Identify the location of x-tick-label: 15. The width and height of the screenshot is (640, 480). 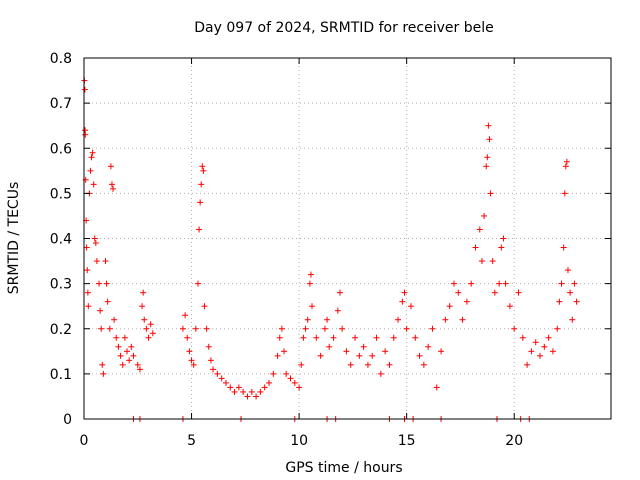
(407, 441).